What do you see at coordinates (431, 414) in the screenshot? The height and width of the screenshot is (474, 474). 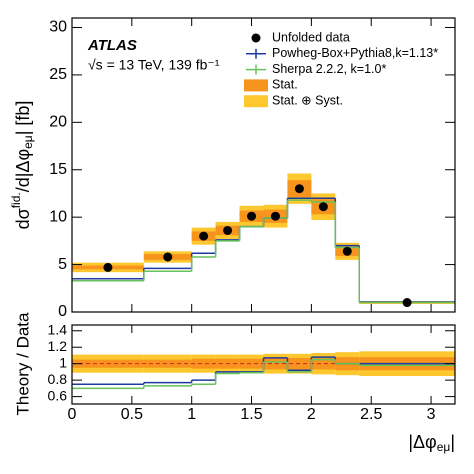 I see `x-tick-label: 3` at bounding box center [431, 414].